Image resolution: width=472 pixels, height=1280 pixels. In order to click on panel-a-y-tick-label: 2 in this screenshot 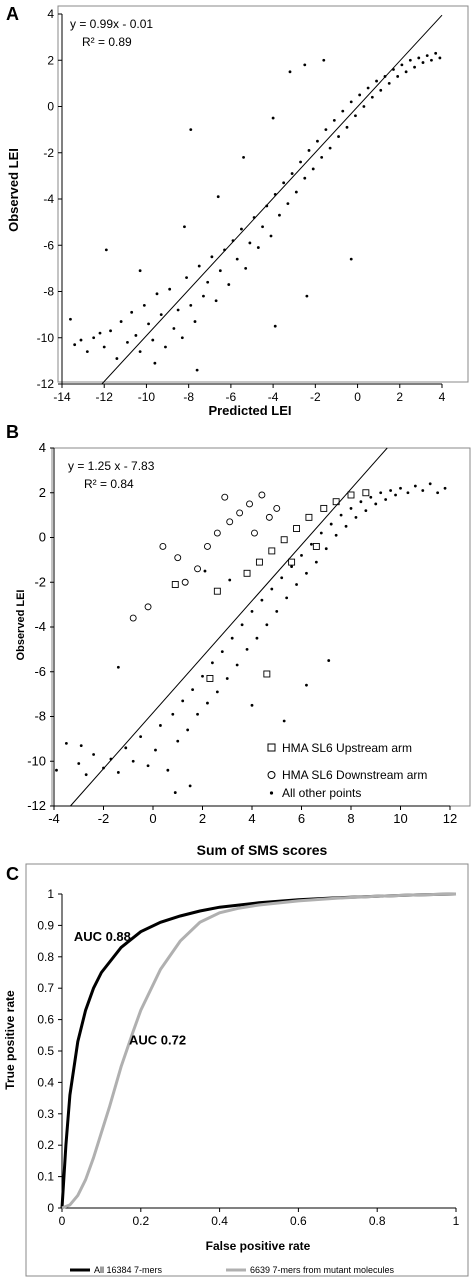, I will do `click(50, 60)`.